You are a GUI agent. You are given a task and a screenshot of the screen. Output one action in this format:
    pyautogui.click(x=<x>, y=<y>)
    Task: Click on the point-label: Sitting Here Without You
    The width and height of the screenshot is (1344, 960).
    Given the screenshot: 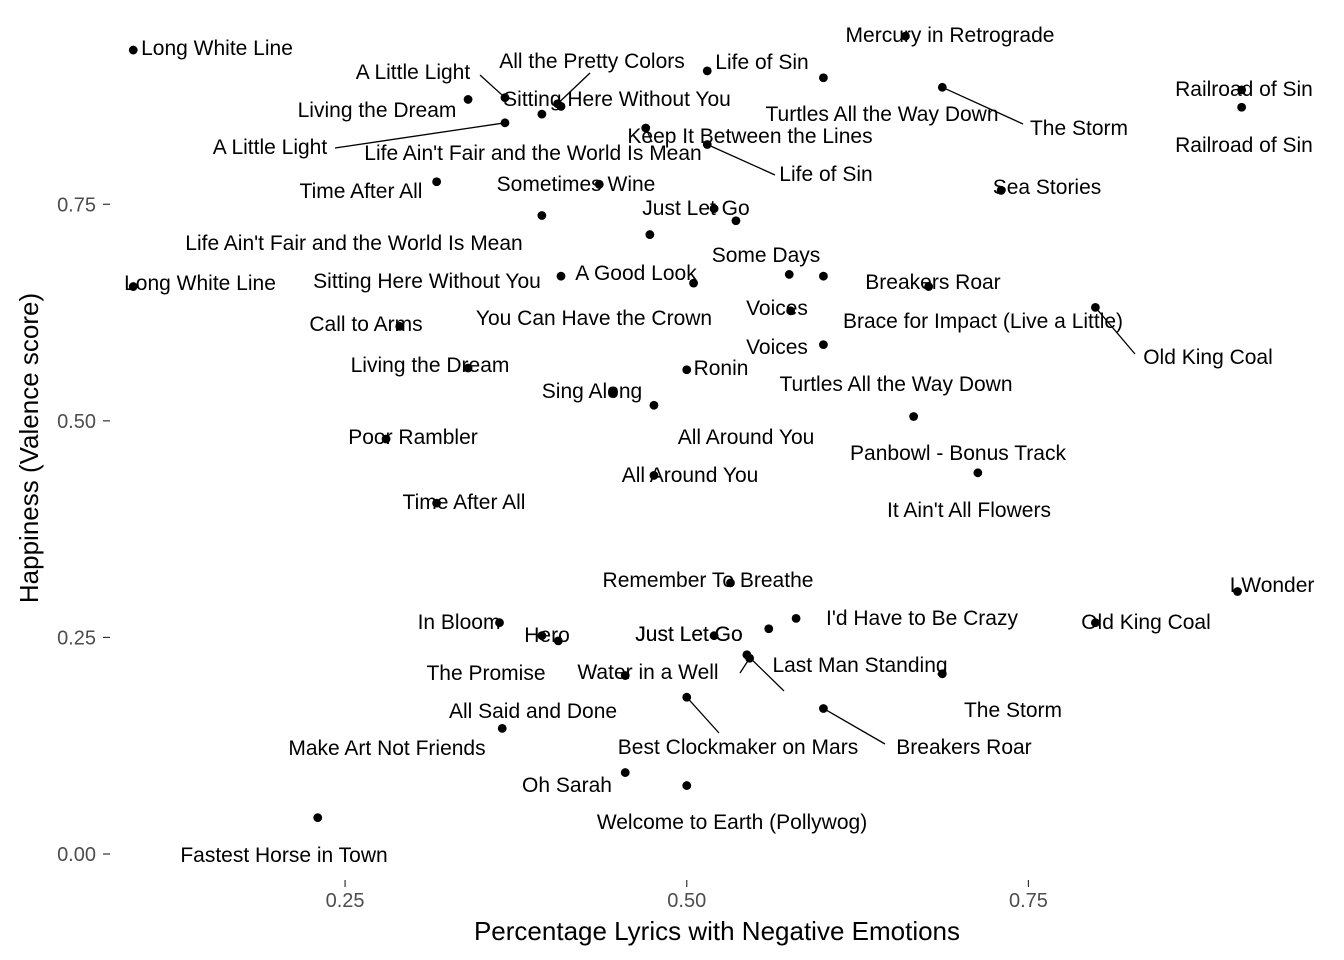 What is the action you would take?
    pyautogui.click(x=617, y=99)
    